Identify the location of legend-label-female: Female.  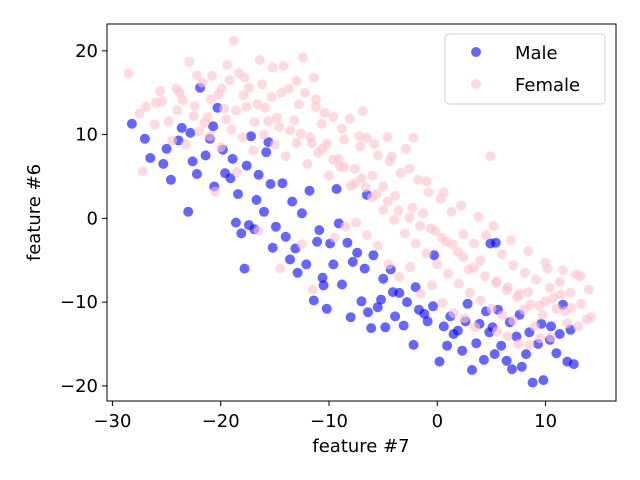
(547, 85).